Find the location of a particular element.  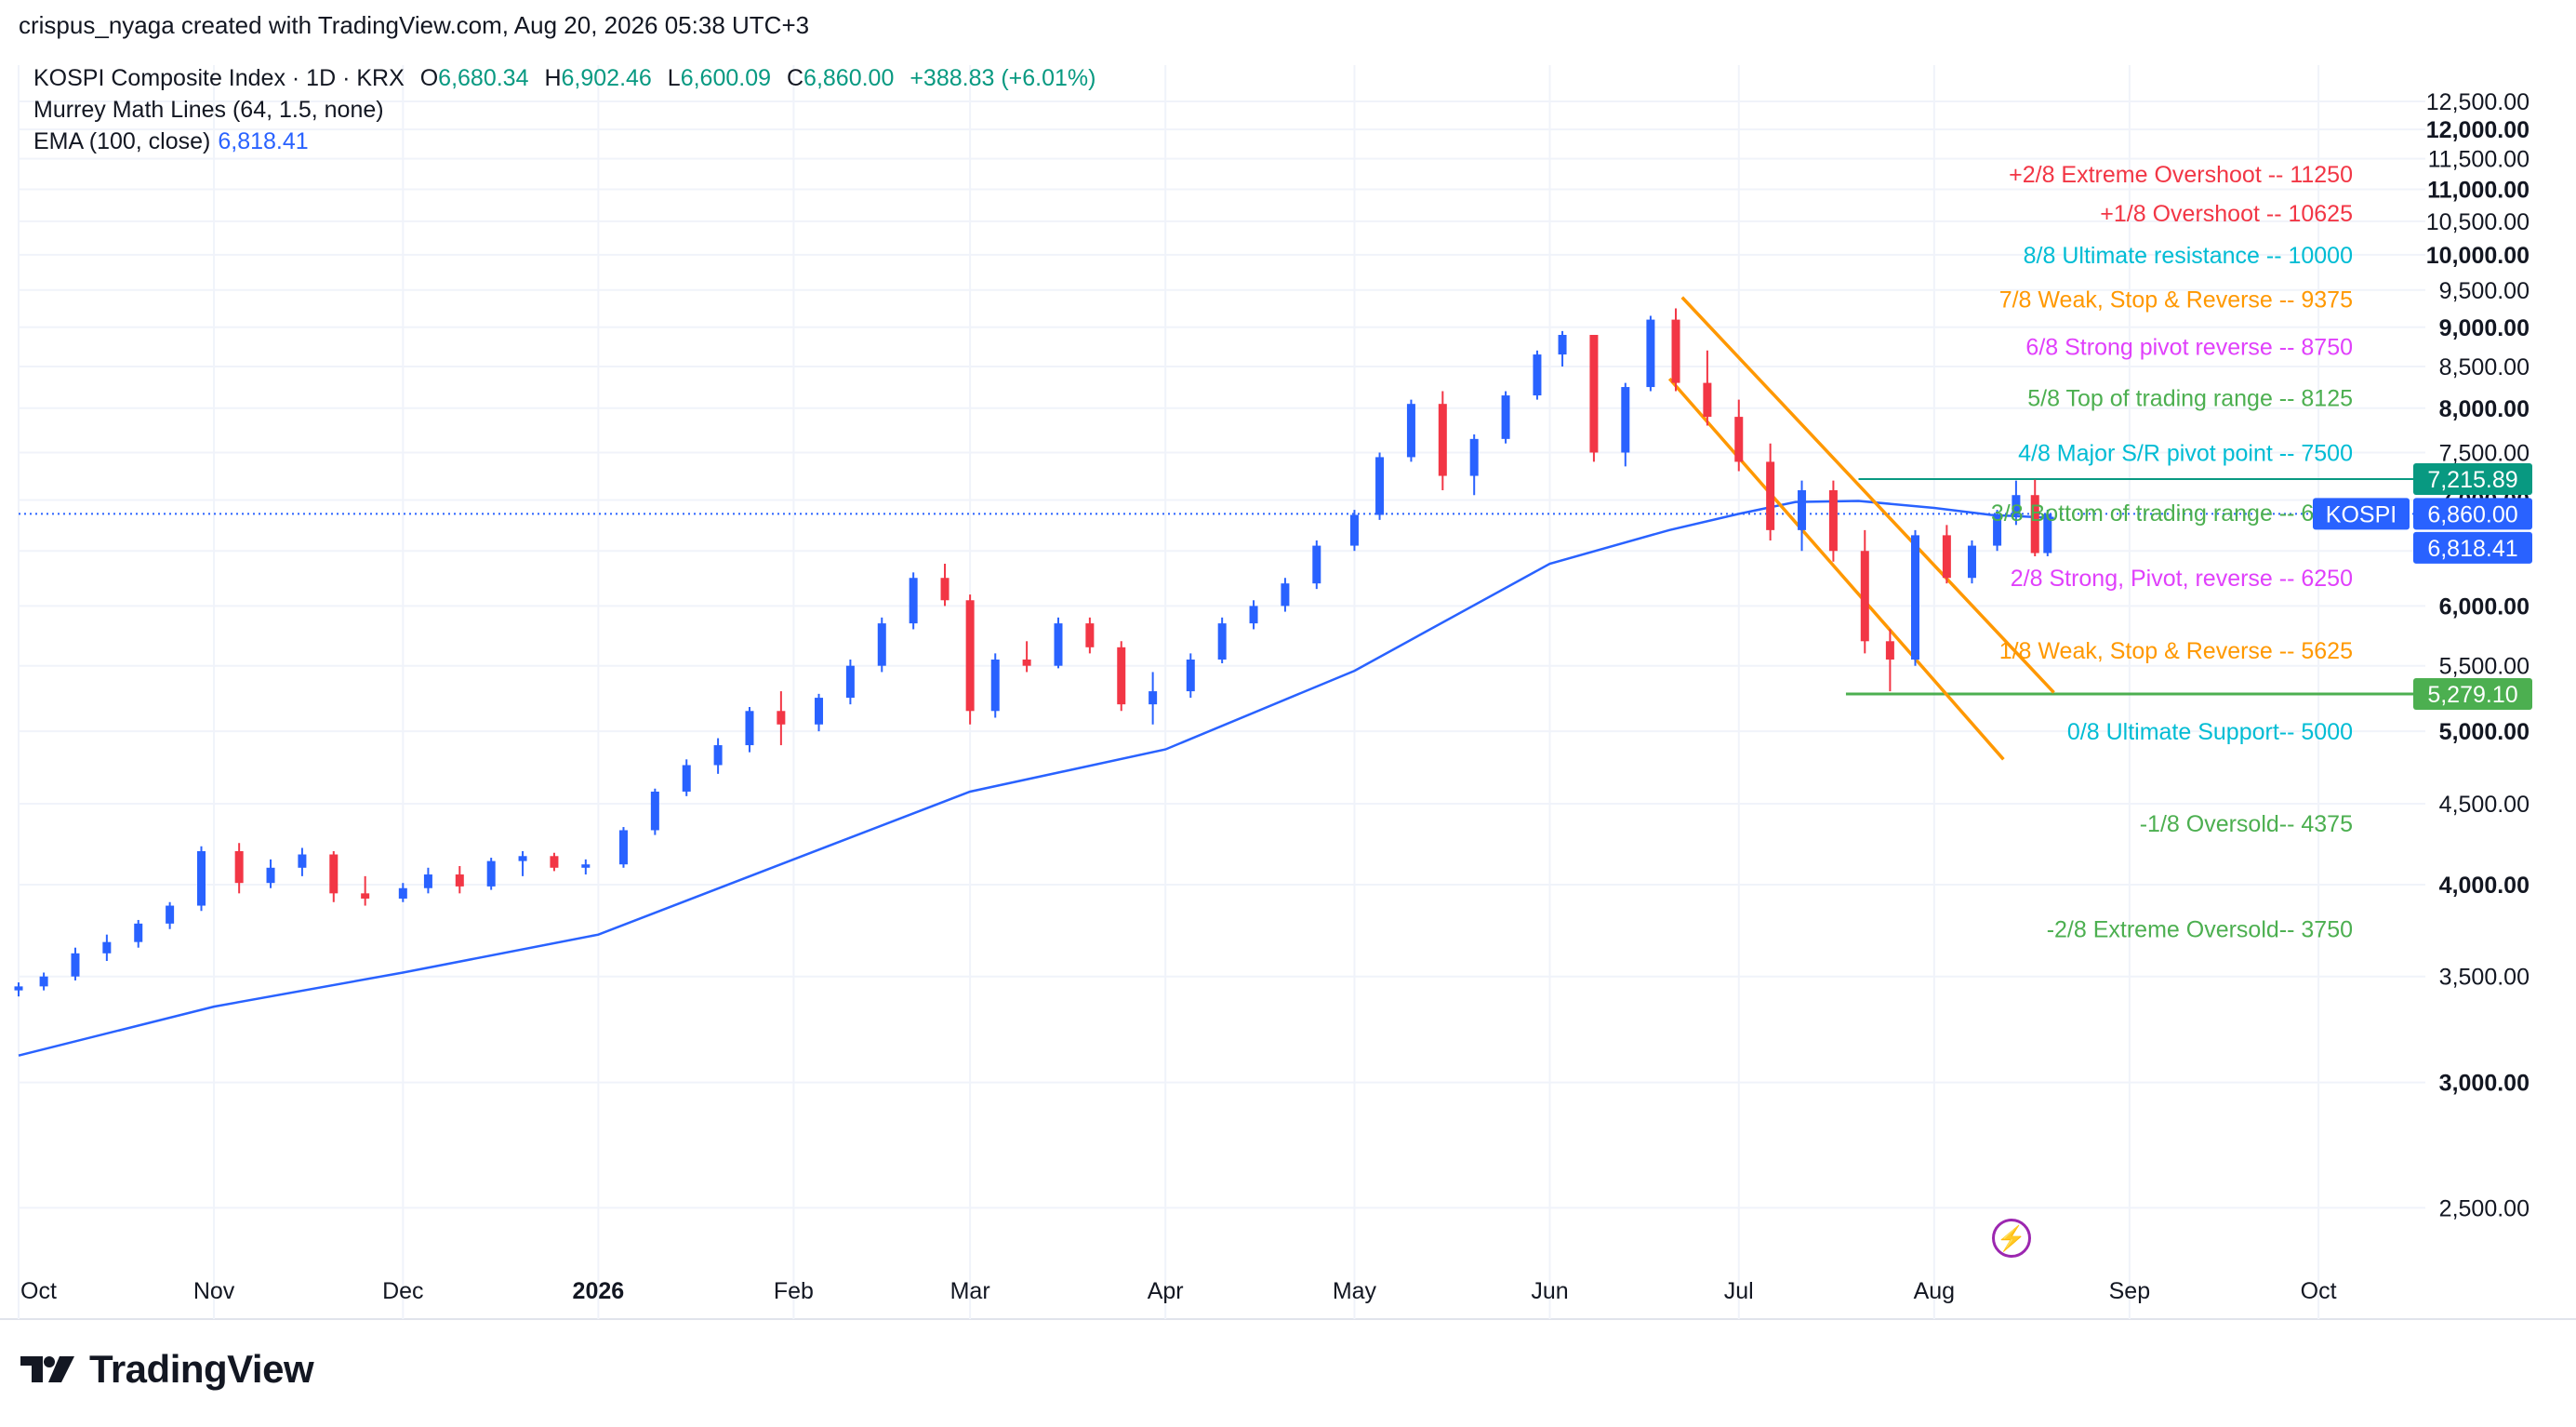

time-tick-label: 2026 is located at coordinates (599, 1291).